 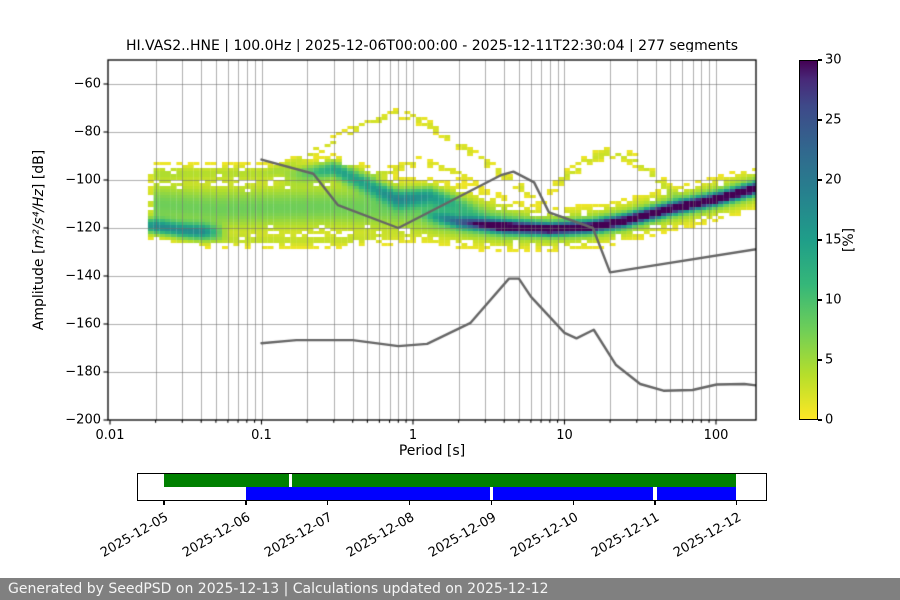 I want to click on colorbar-tick-label: 20, so click(x=833, y=180).